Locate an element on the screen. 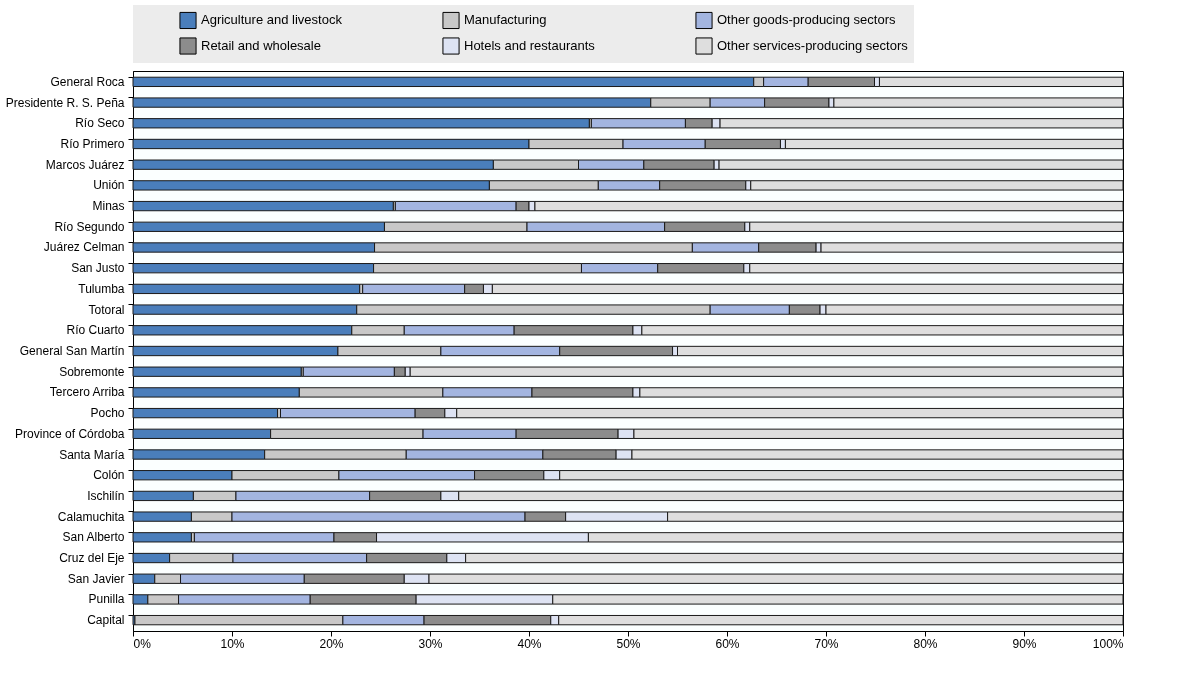 The width and height of the screenshot is (1202, 690). y-tick-label: Capital is located at coordinates (106, 620).